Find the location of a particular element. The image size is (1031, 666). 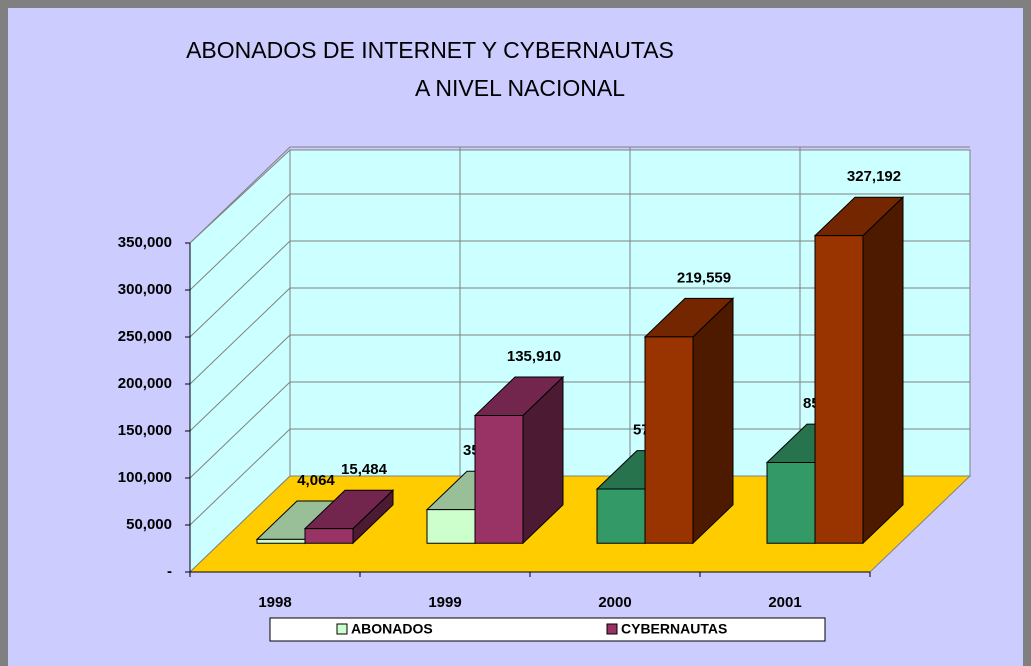

y-tick-label: 250,000 is located at coordinates (145, 336).